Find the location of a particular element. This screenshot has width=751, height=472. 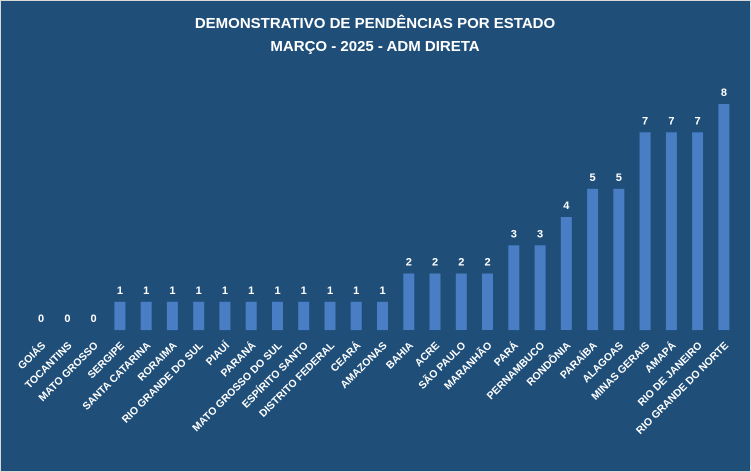

value-label-0: 0 is located at coordinates (41, 319).